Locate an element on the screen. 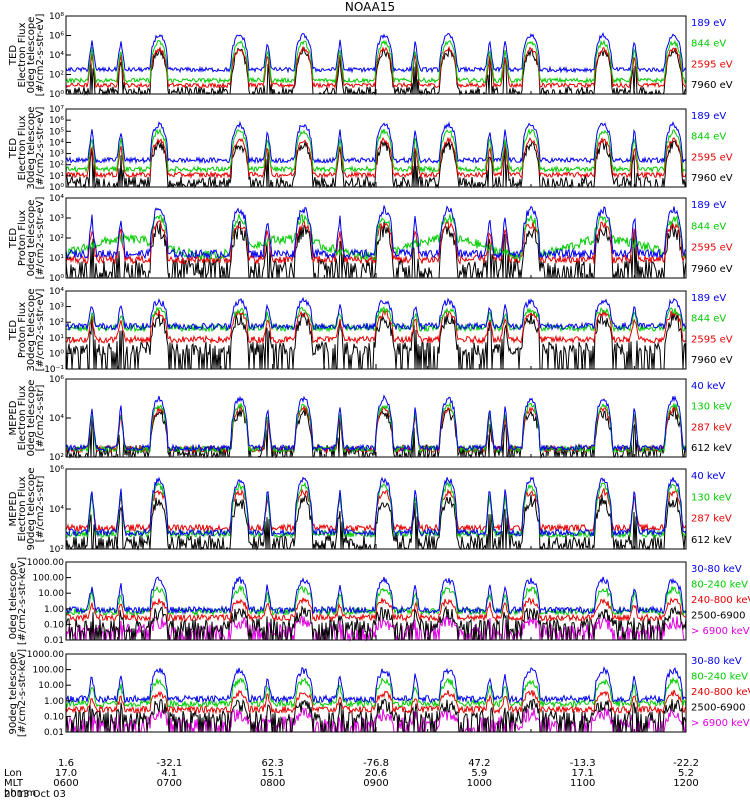 The height and width of the screenshot is (800, 750). series-line-240-800-kev is located at coordinates (376, 610).